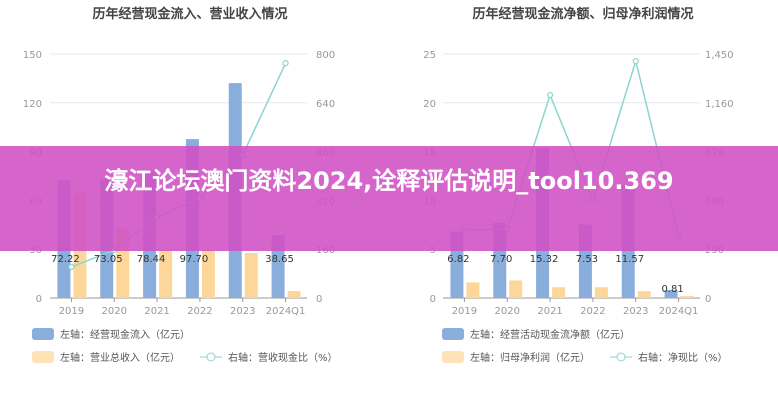 This screenshot has width=778, height=400. I want to click on data-label: 78.44, so click(151, 259).